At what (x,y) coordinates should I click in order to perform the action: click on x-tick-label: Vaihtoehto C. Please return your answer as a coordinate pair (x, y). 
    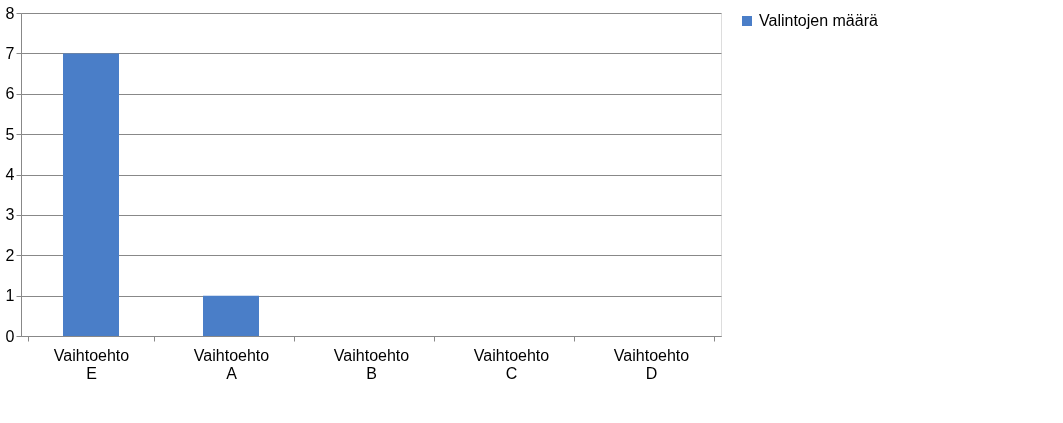
    Looking at the image, I should click on (511, 364).